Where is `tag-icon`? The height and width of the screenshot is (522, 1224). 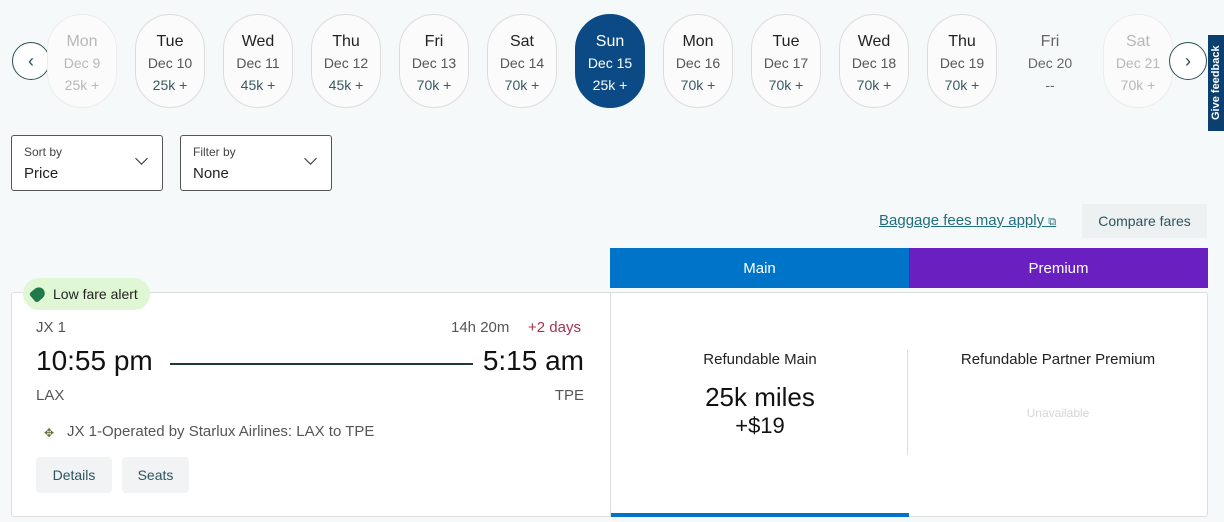
tag-icon is located at coordinates (38, 294).